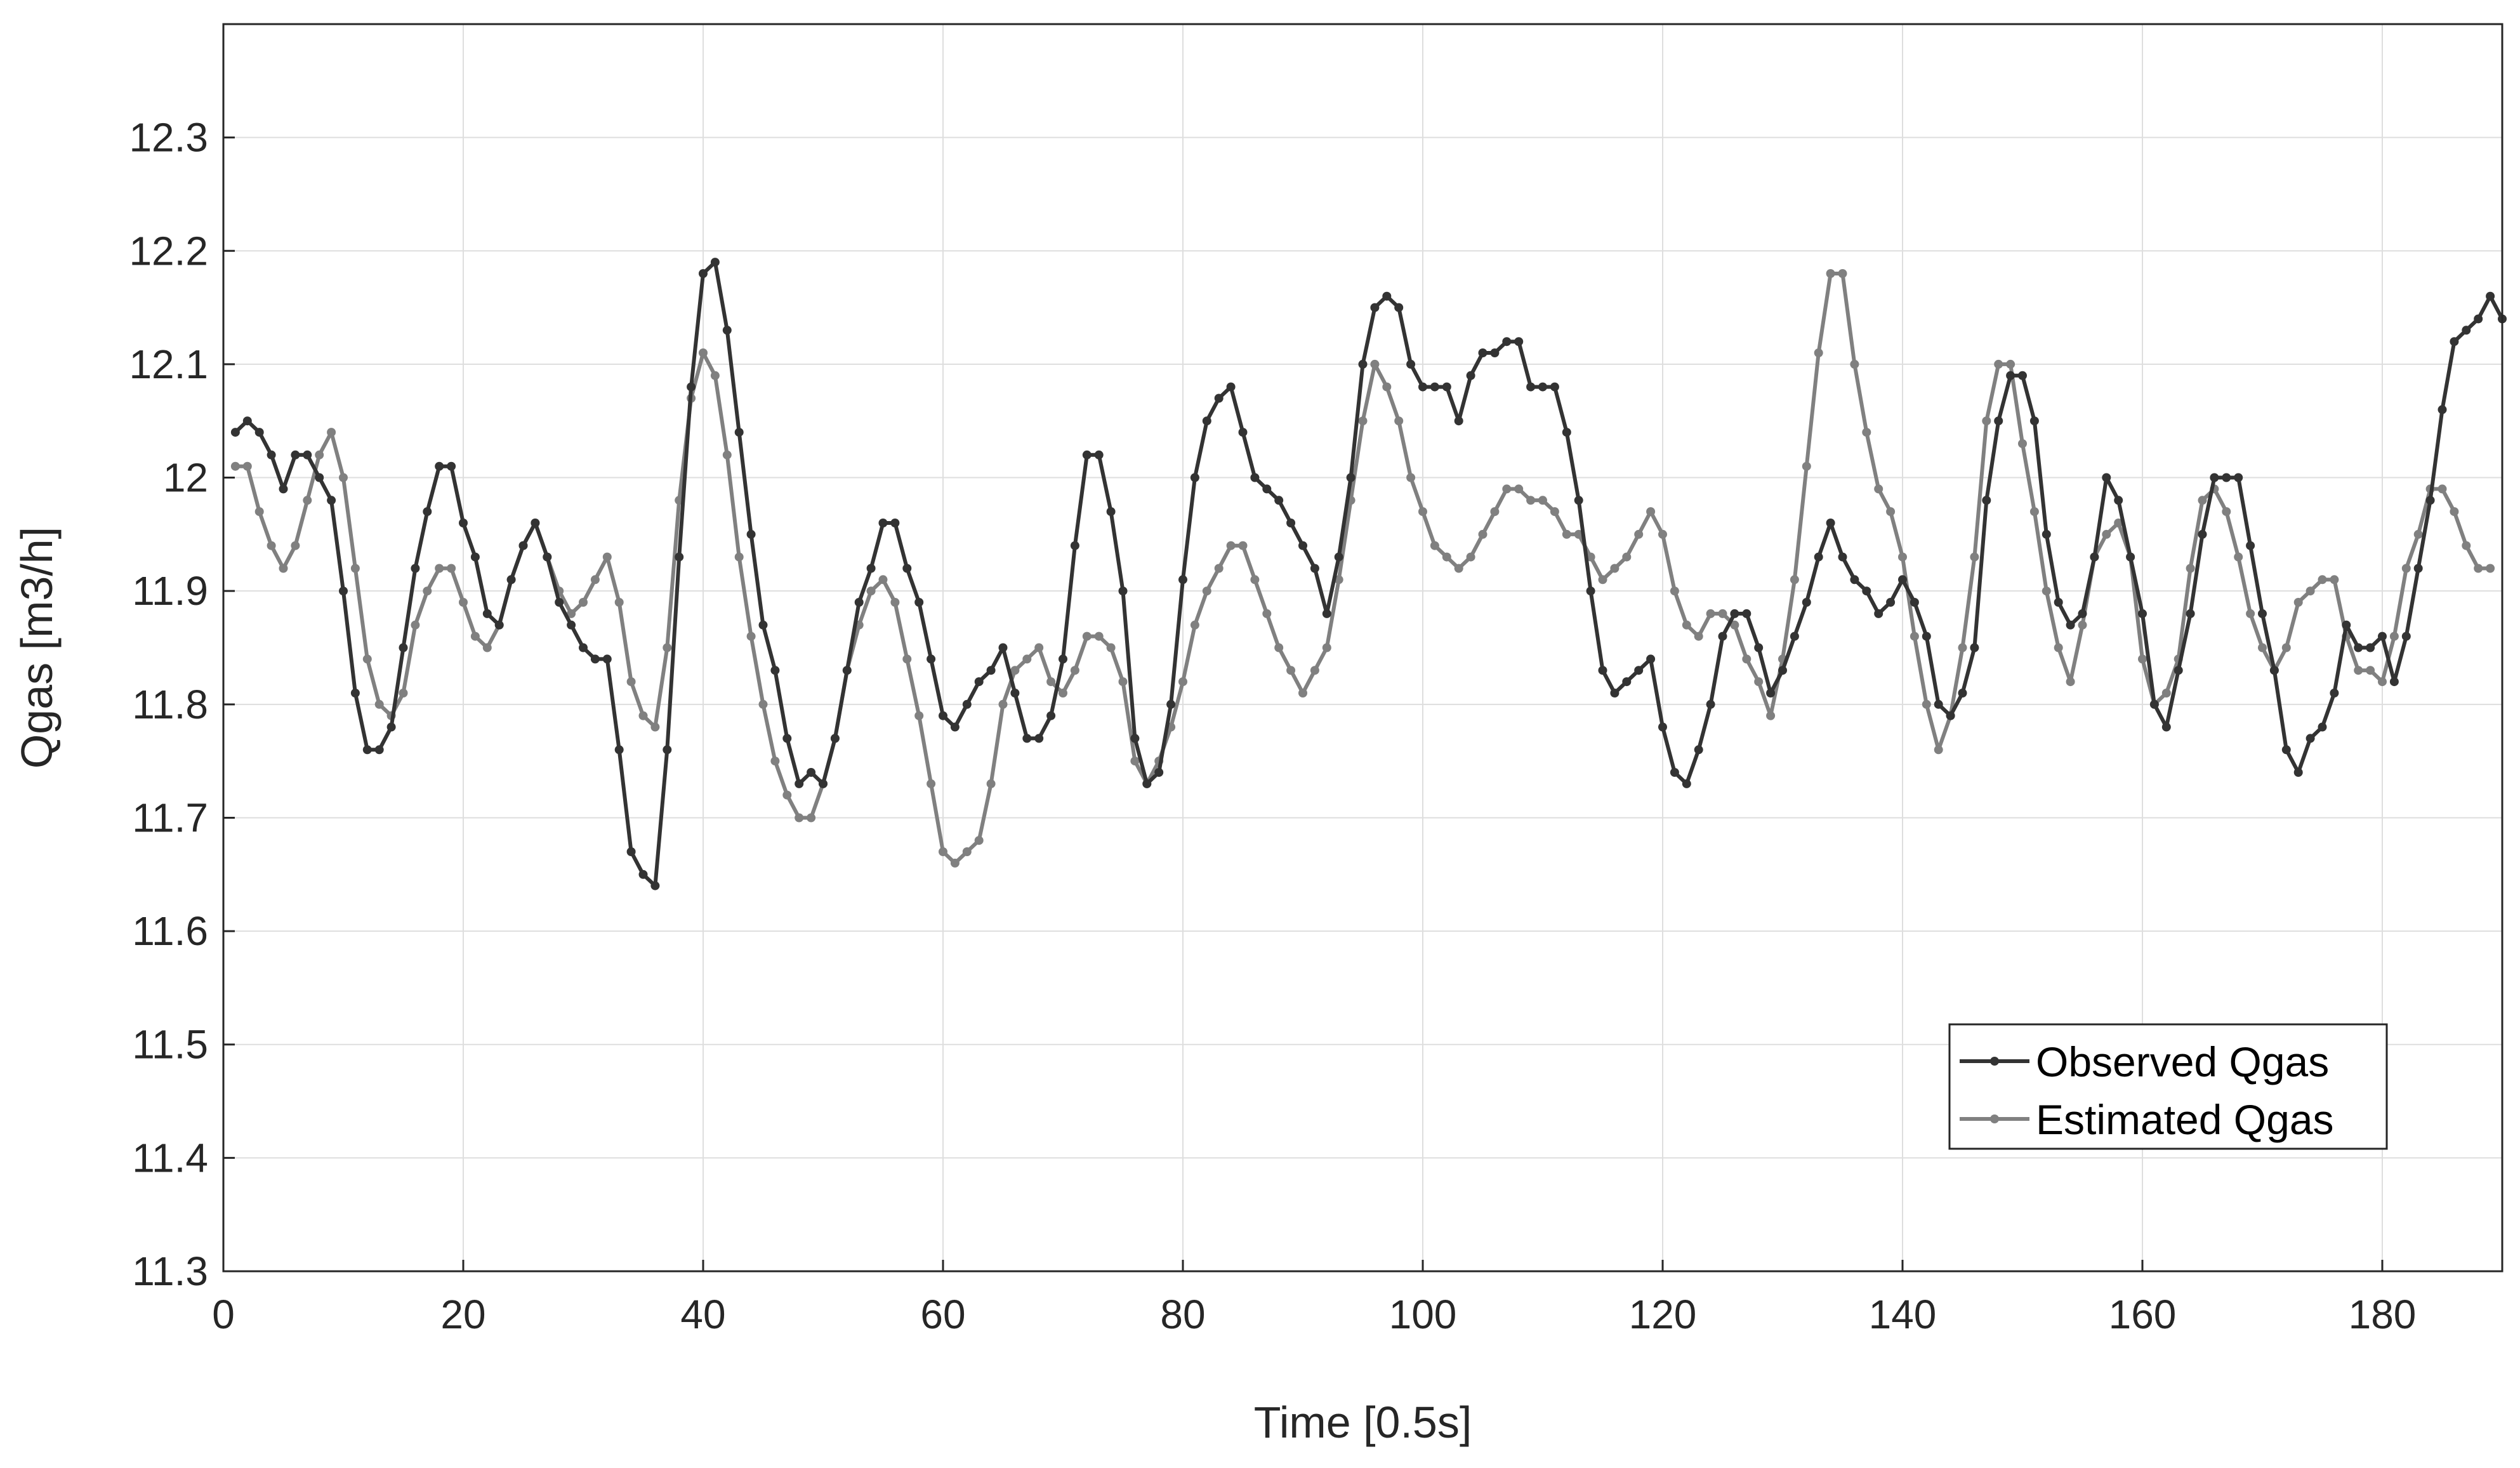 The image size is (2520, 1468). I want to click on y-tick-label: 12.2, so click(168, 251).